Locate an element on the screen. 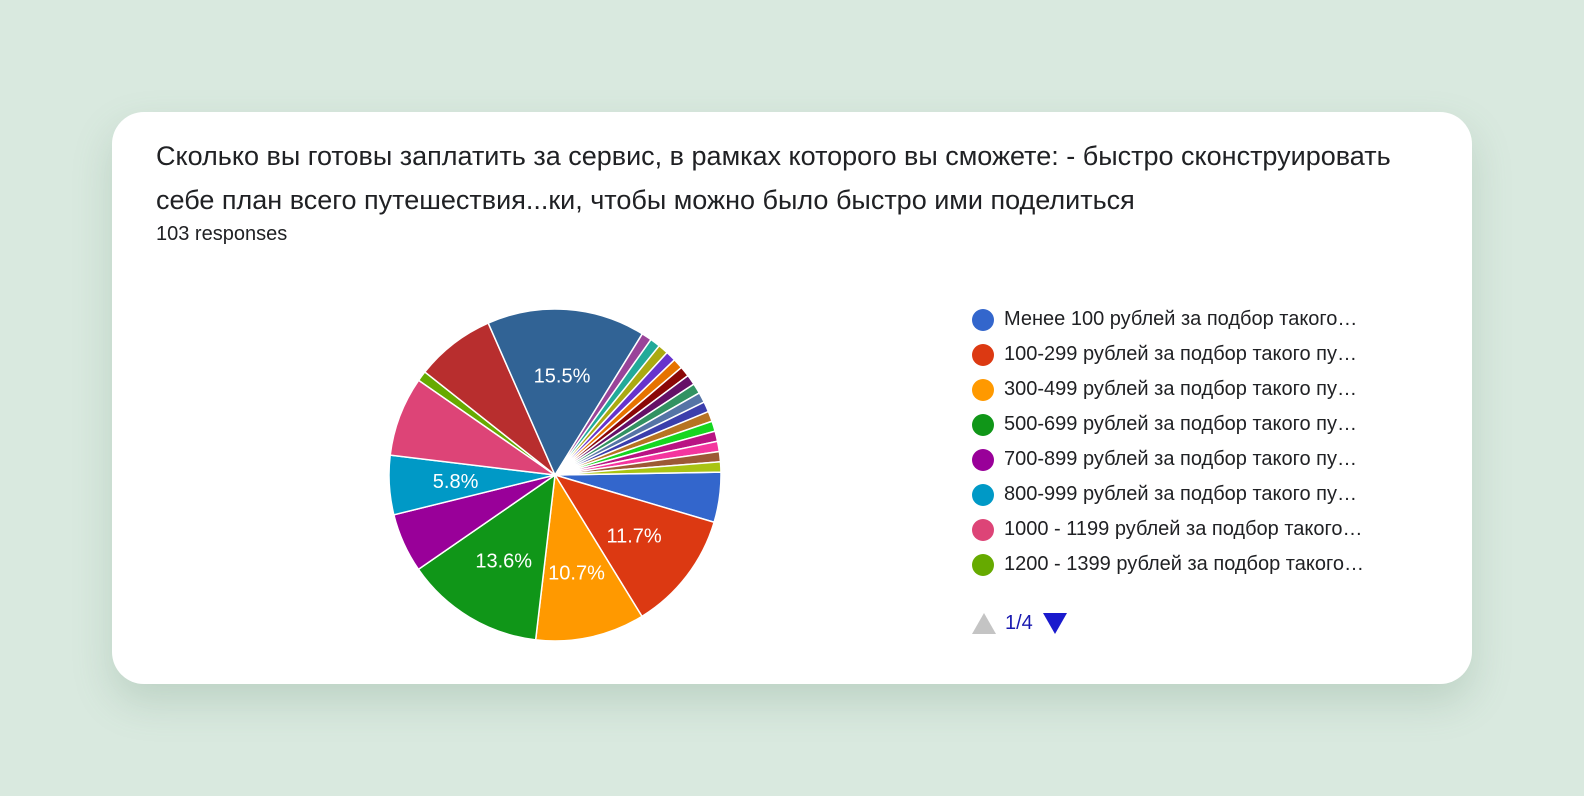 The image size is (1584, 796). legend-pager: 1/4 is located at coordinates (1019, 623).